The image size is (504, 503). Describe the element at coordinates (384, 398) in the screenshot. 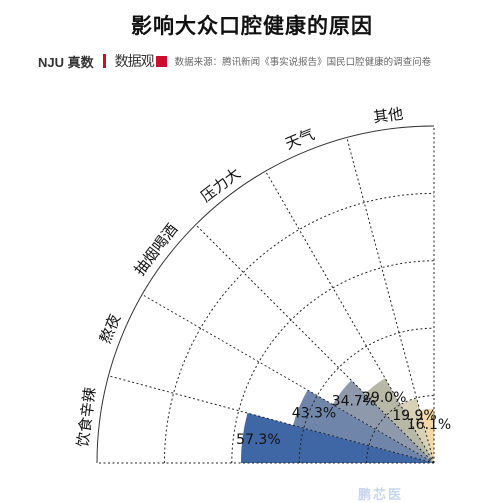

I see `value-label-4: 29.0%` at that location.